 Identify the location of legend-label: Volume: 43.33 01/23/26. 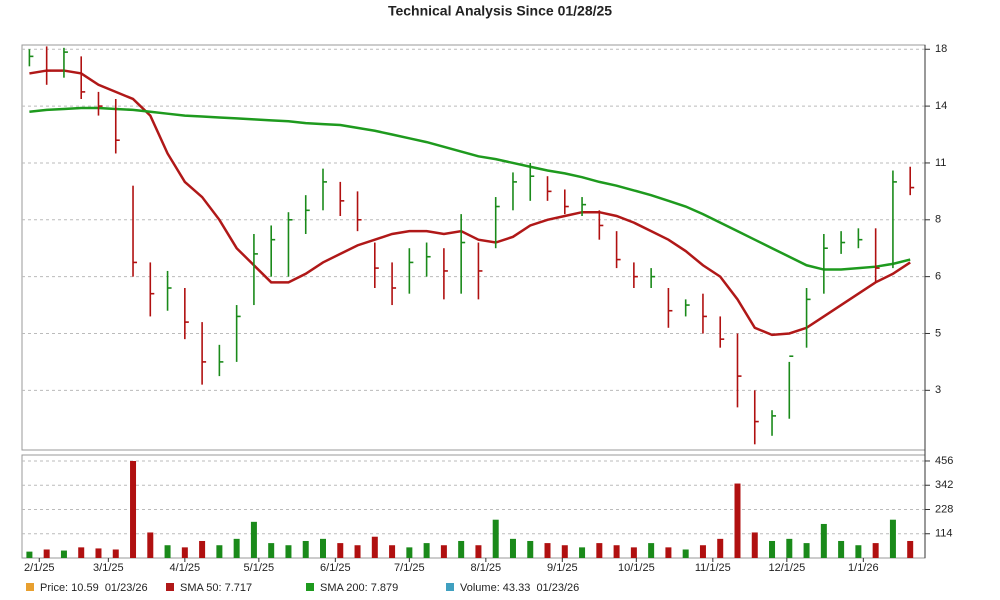
(519, 588).